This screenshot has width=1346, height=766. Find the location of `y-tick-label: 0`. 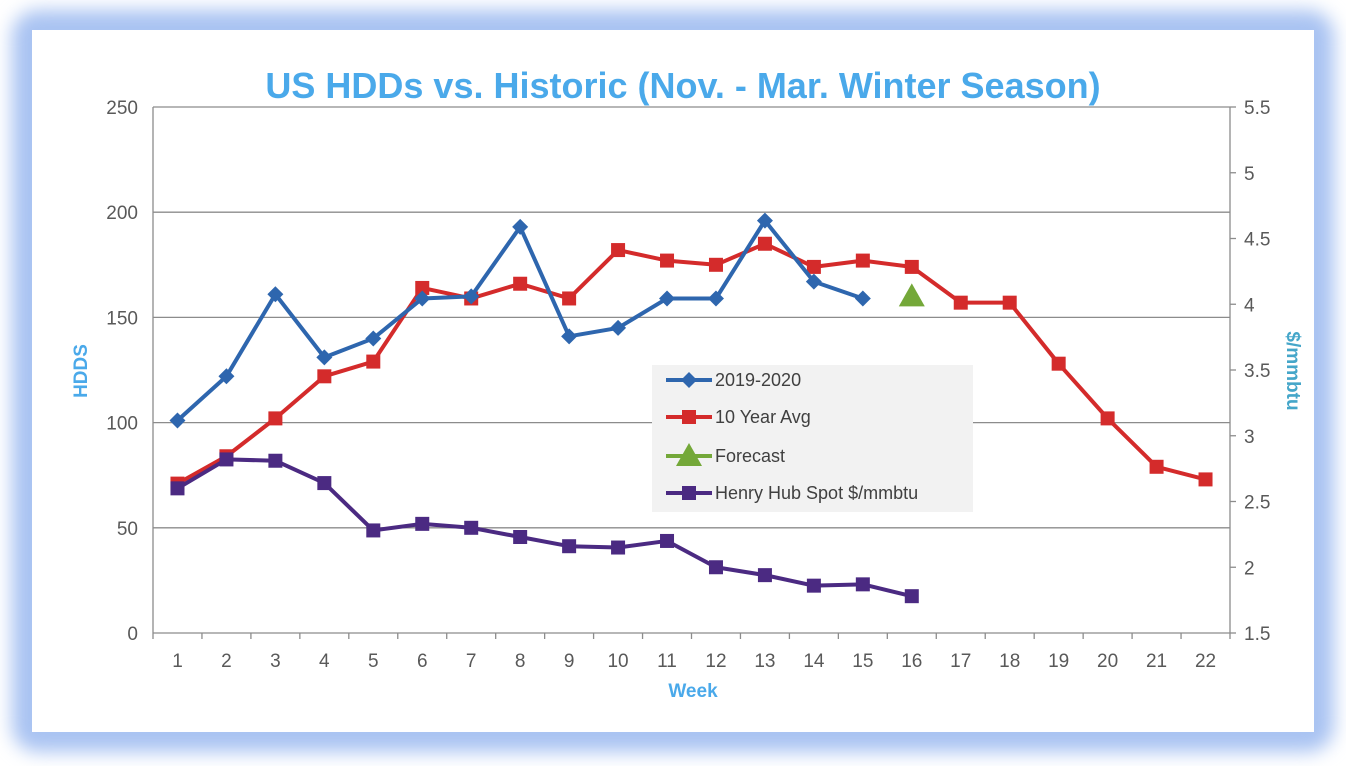

y-tick-label: 0 is located at coordinates (132, 634).